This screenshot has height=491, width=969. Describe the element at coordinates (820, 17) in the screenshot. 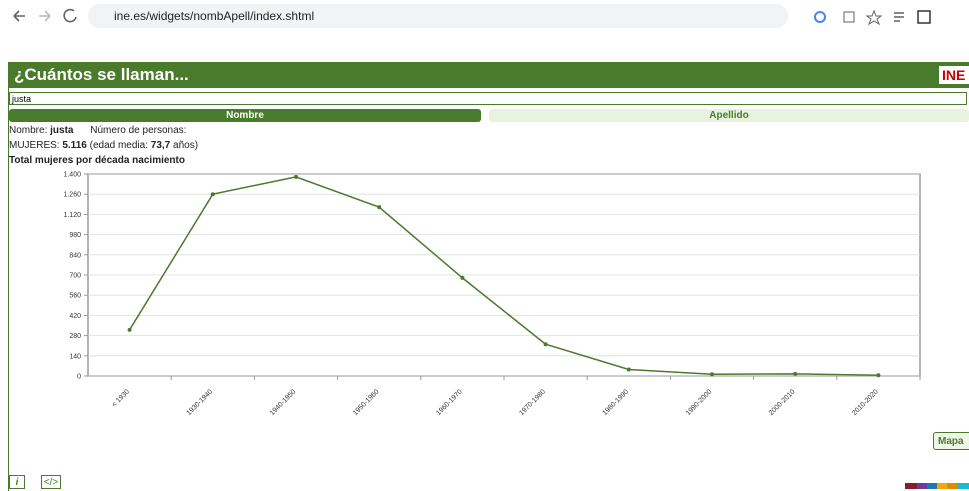

I see `google-icon` at that location.